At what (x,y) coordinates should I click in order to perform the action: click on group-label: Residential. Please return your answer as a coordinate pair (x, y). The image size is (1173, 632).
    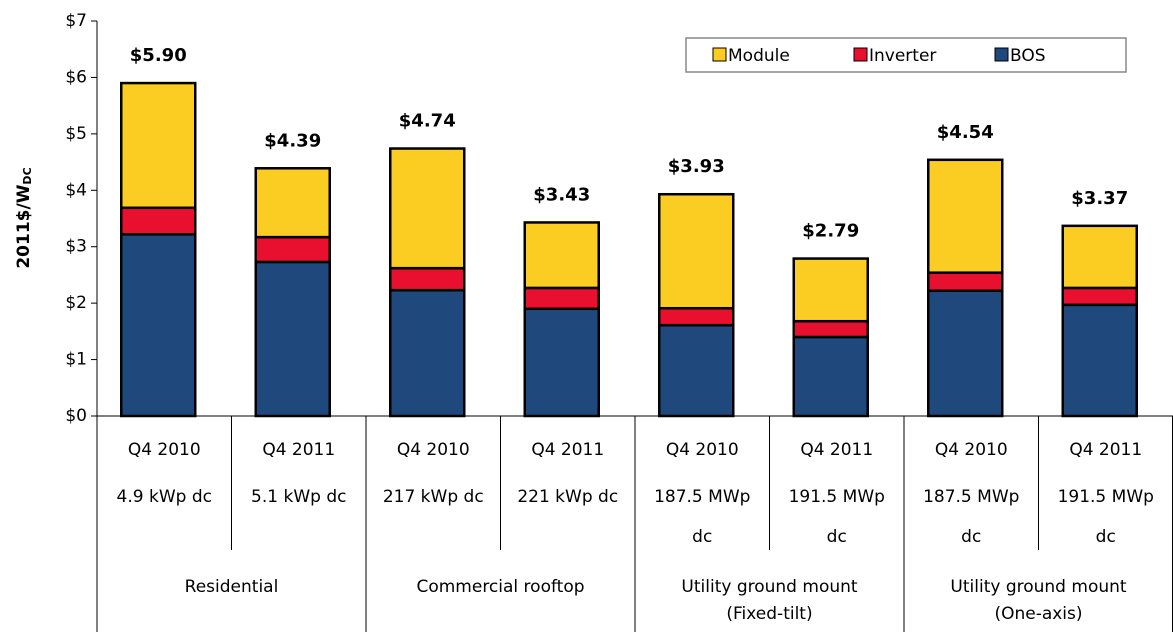
    Looking at the image, I should click on (232, 587).